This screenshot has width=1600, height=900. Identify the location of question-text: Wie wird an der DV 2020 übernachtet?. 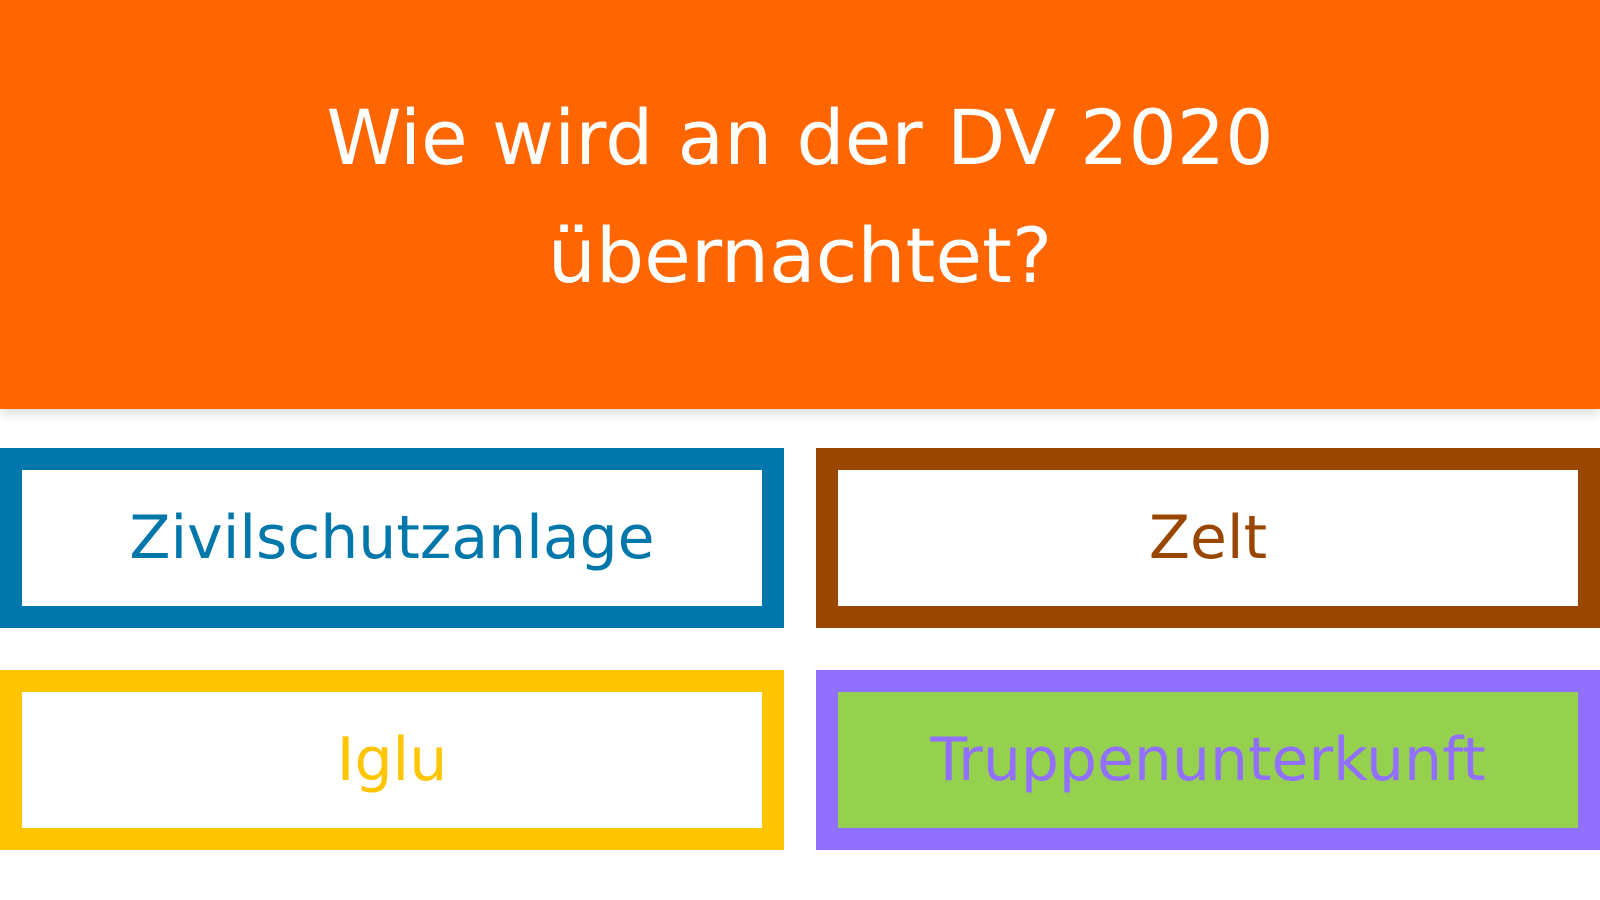
(800, 196).